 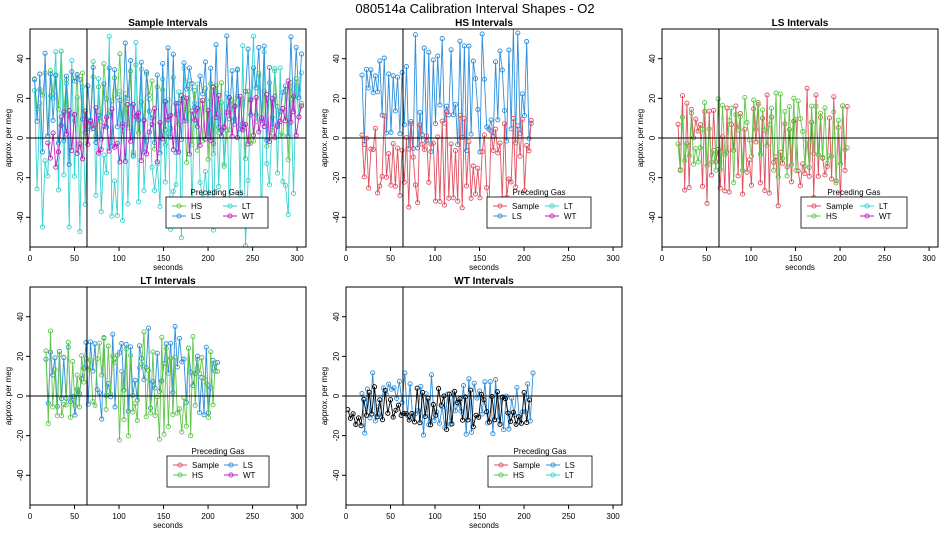 What do you see at coordinates (569, 258) in the screenshot?
I see `x-tick-label: 250` at bounding box center [569, 258].